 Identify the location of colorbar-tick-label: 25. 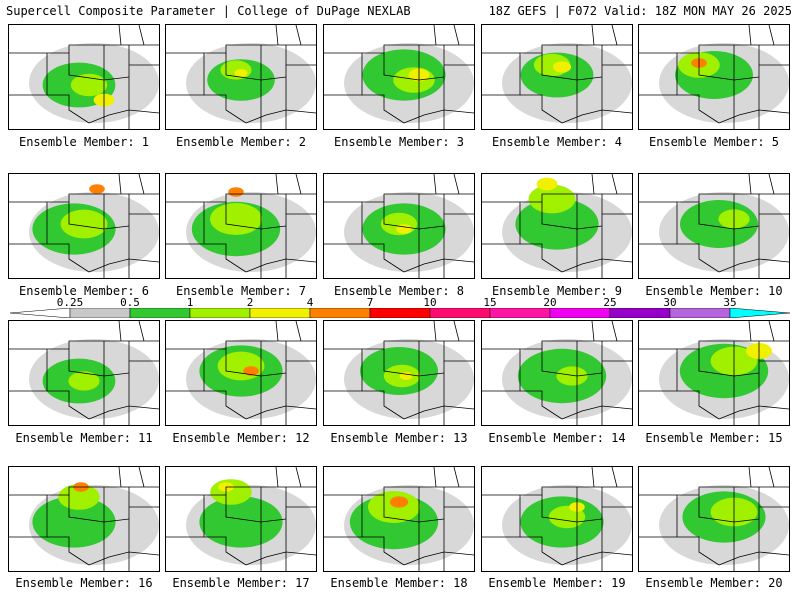
(610, 302).